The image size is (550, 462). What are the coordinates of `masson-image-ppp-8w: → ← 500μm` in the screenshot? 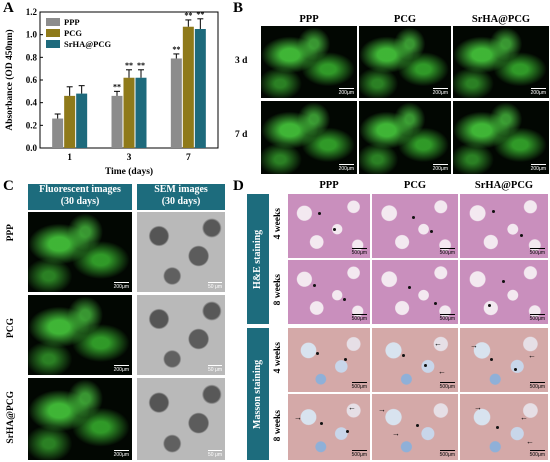 It's located at (329, 427).